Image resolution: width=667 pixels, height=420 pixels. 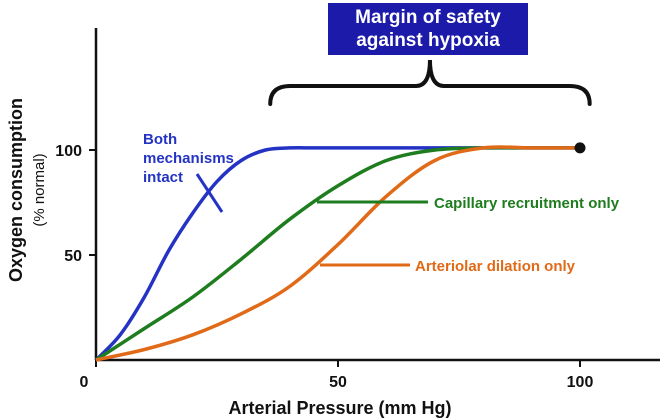 I want to click on annotation-arteriolar: Arteriolar dilation only, so click(x=495, y=266).